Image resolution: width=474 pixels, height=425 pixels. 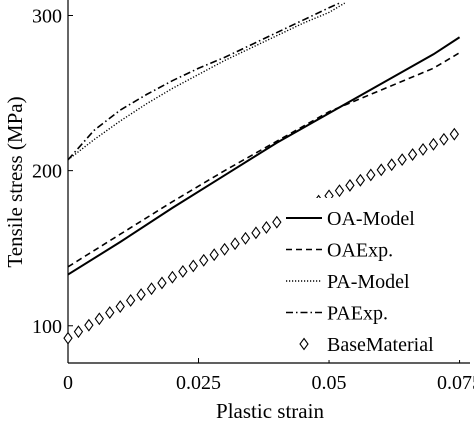 I want to click on chart-legend: OA-Model OAExp. PA-Model PAExp. BaseMaterial, so click(x=375, y=279).